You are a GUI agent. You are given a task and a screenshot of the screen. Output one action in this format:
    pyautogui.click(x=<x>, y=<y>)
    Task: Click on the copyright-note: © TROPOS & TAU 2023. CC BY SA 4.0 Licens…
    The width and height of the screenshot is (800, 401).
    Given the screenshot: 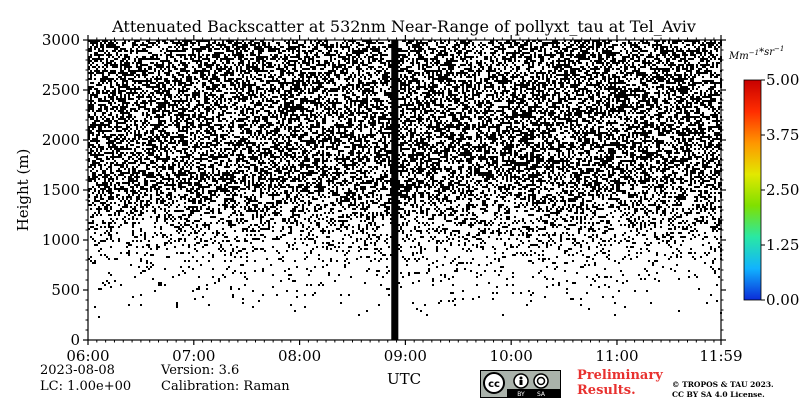 What is the action you would take?
    pyautogui.click(x=723, y=390)
    